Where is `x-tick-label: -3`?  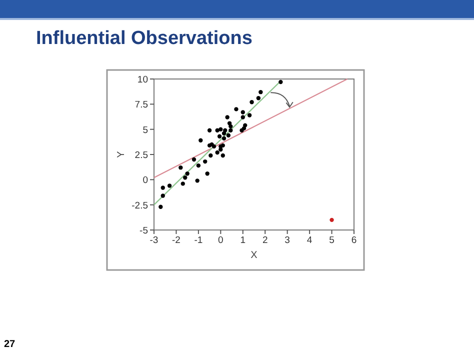
x-tick-label: -3 is located at coordinates (154, 240).